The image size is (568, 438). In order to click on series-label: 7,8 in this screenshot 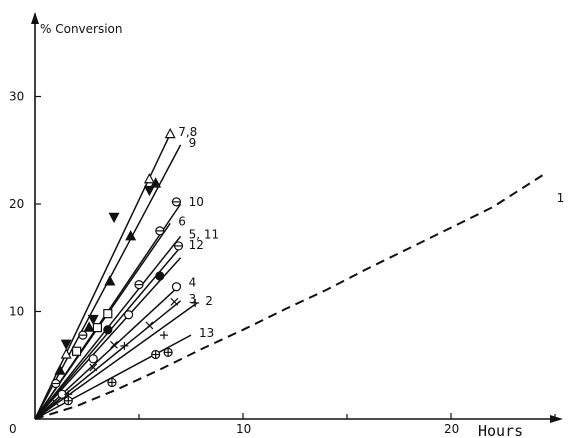, I will do `click(187, 132)`.